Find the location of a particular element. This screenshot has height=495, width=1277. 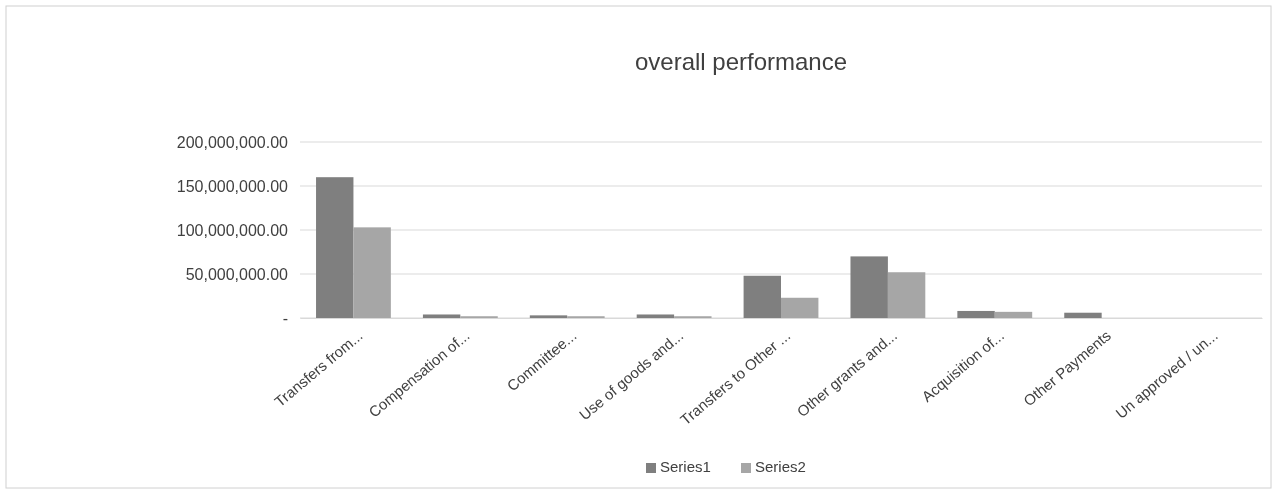

y-tick-label: 150,000,000.00 is located at coordinates (232, 186).